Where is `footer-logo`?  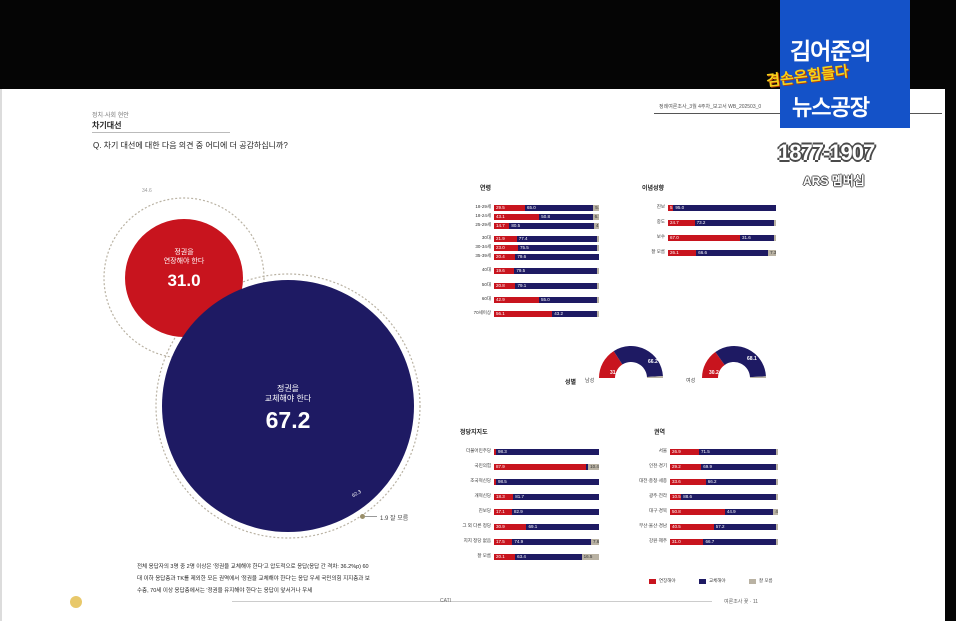
footer-logo is located at coordinates (76, 602).